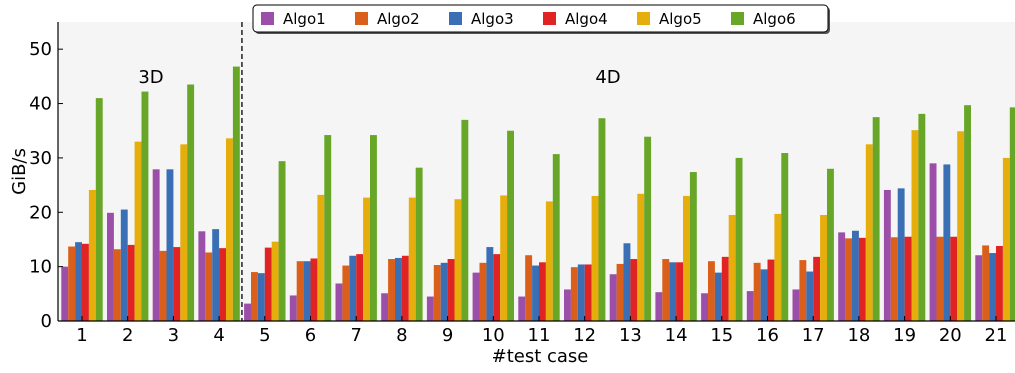 This screenshot has width=1015, height=373. I want to click on legend-swatch-algo3, so click(455, 18).